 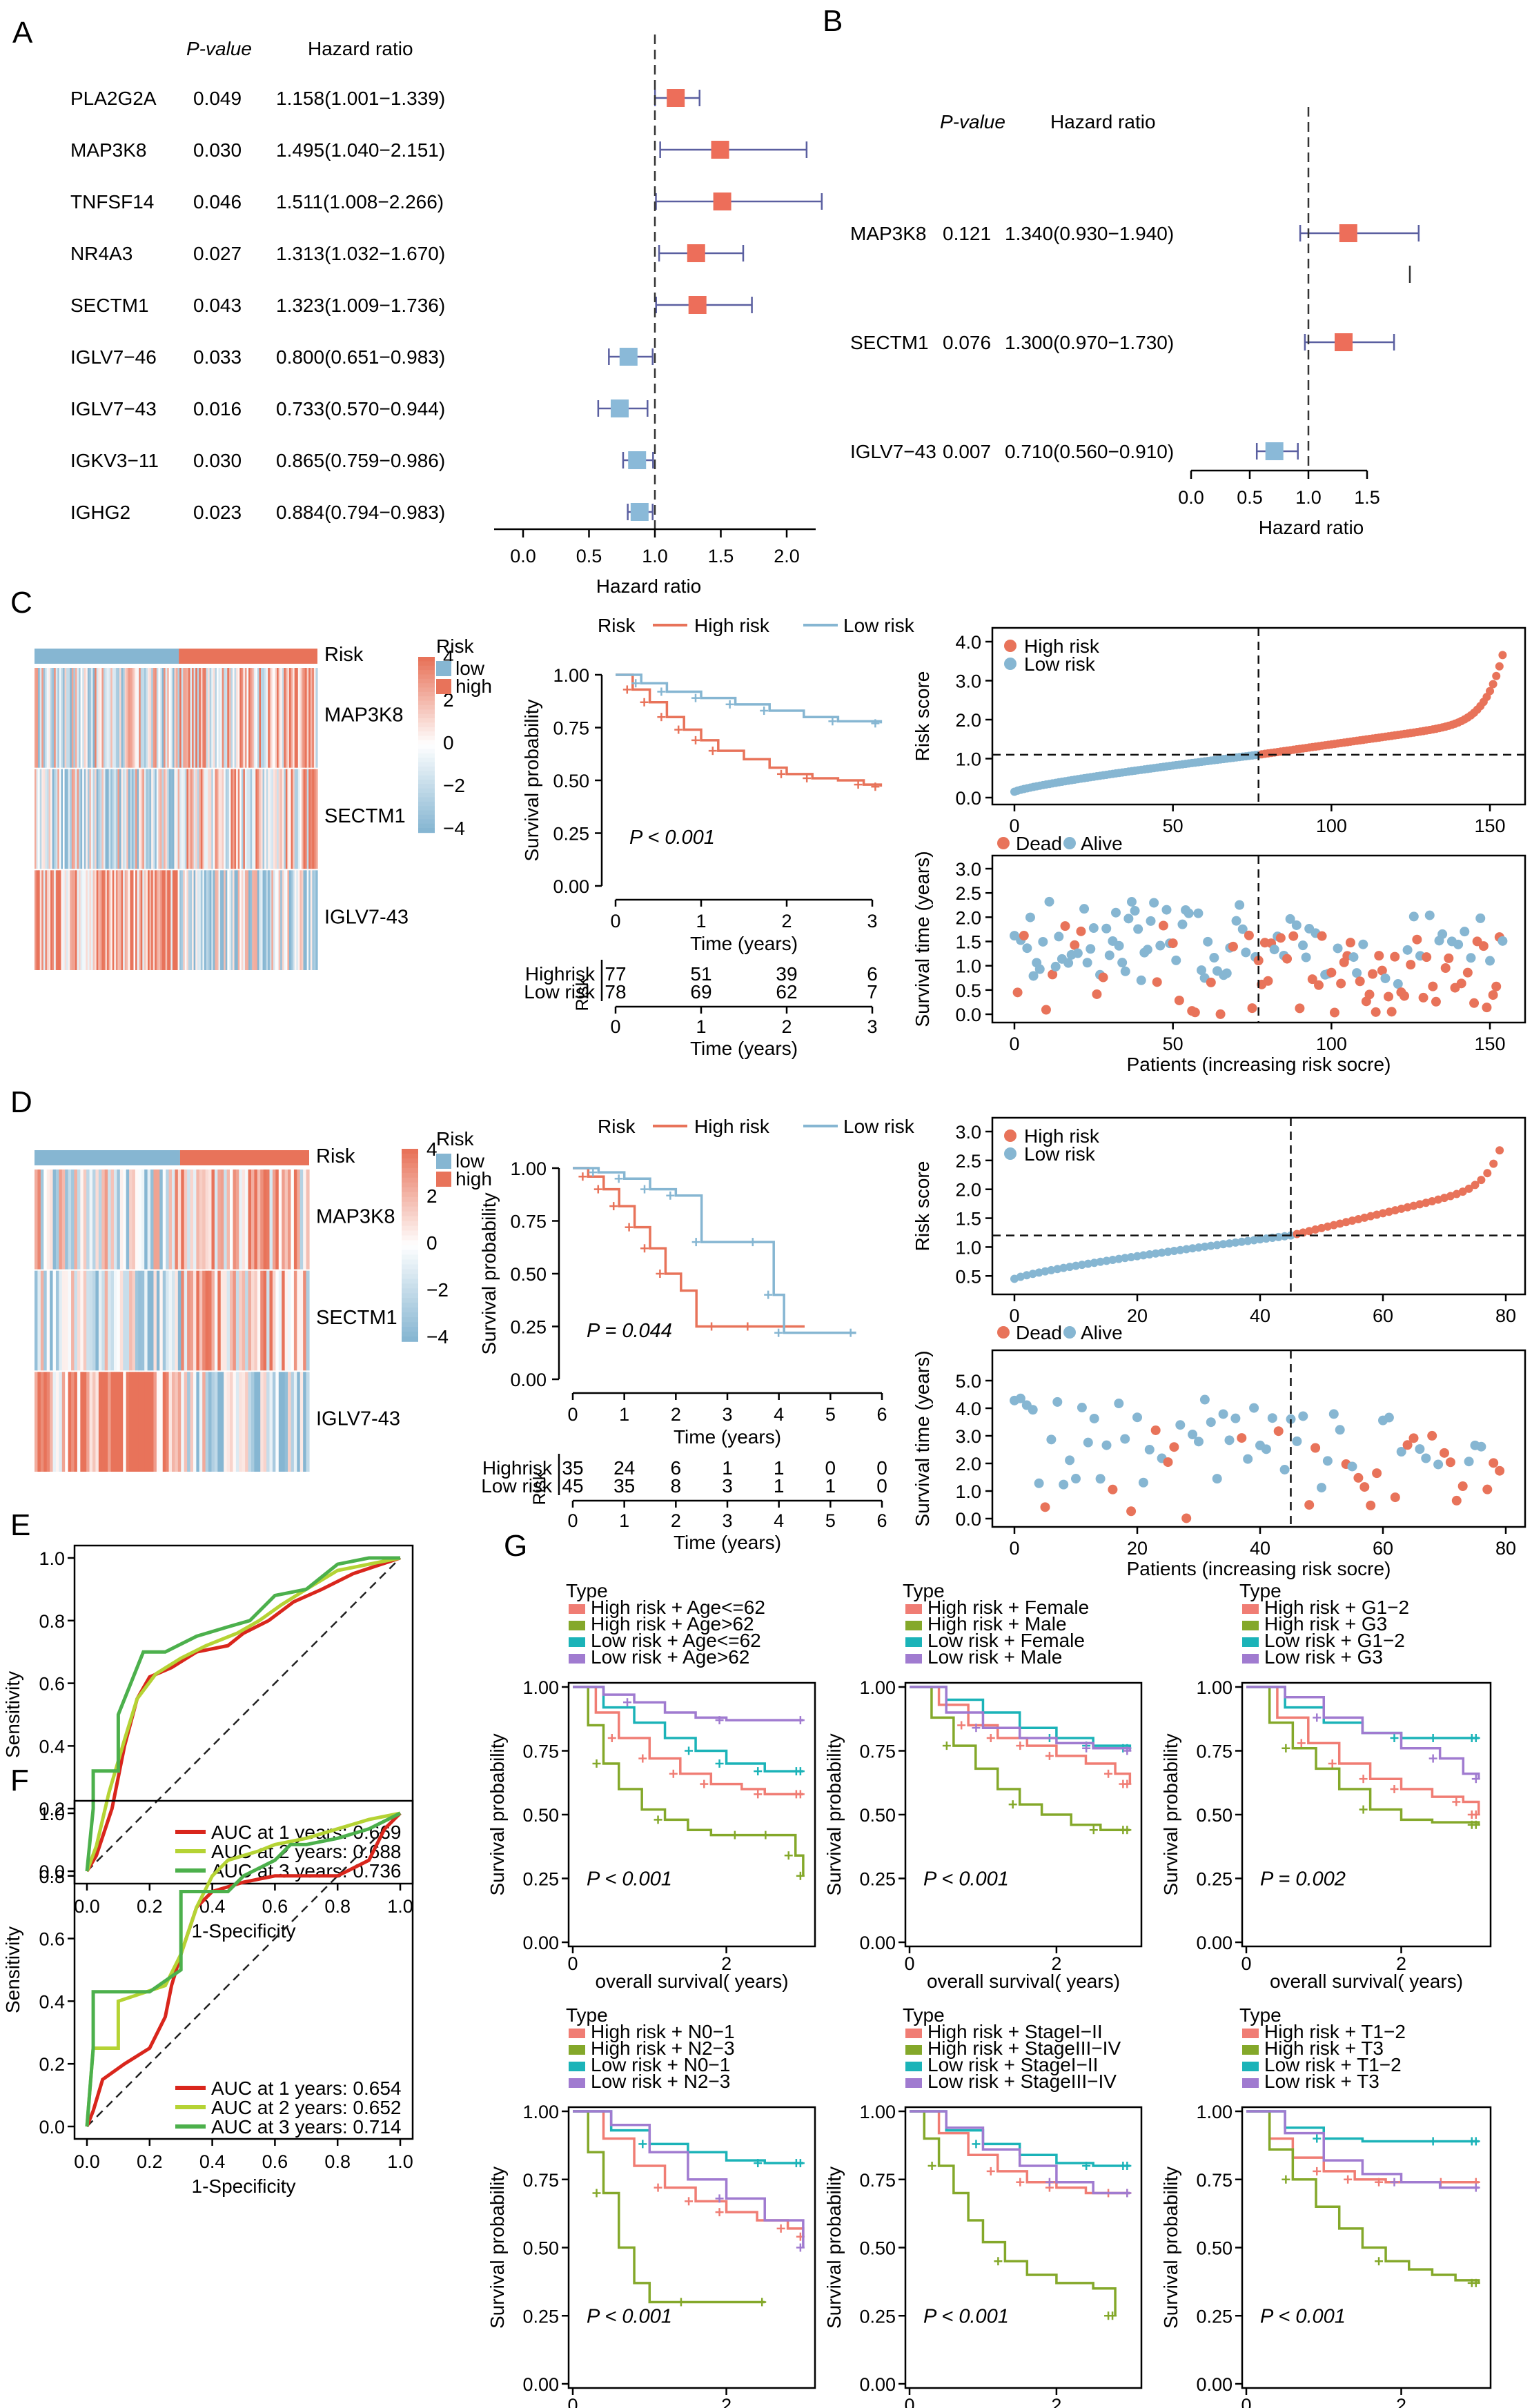 I want to click on y-tick-label: 0.2, so click(x=52, y=1809).